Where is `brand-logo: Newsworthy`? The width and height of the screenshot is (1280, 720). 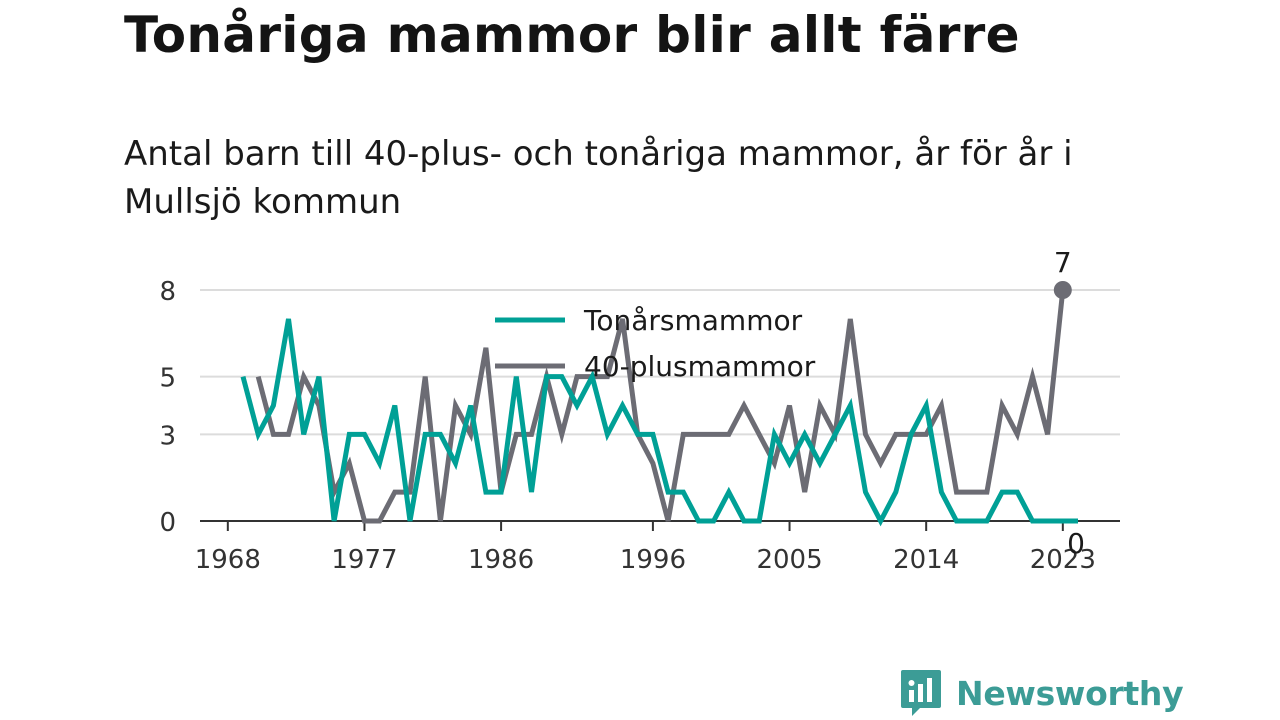
brand-logo: Newsworthy is located at coordinates (1042, 693).